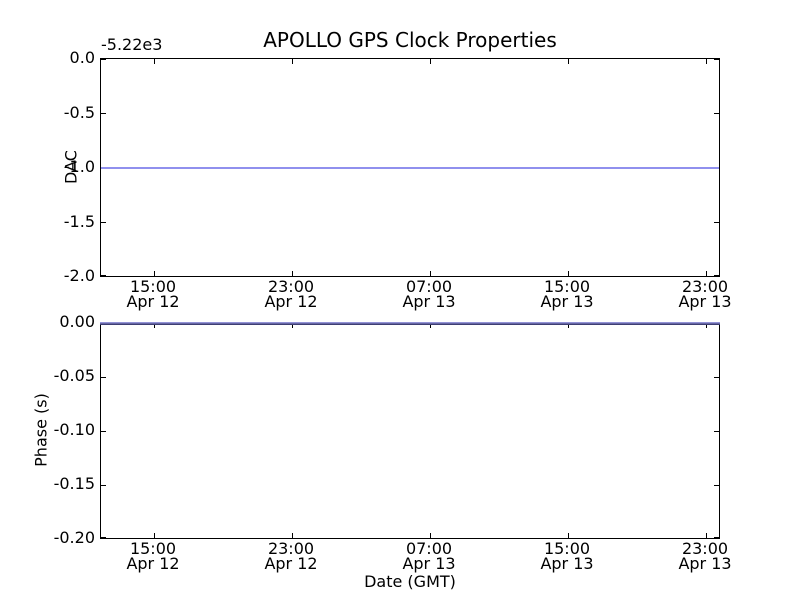 Image resolution: width=800 pixels, height=600 pixels. I want to click on phase-line, so click(410, 323).